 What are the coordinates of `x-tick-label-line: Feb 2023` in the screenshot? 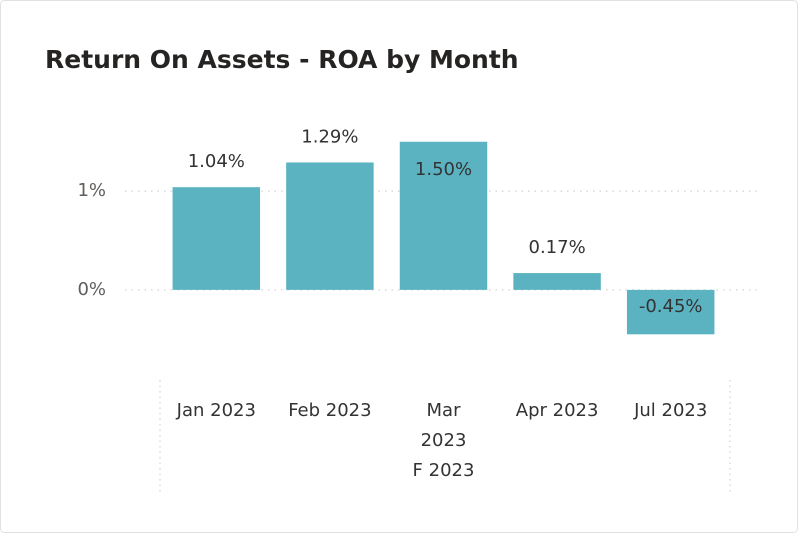 It's located at (329, 410).